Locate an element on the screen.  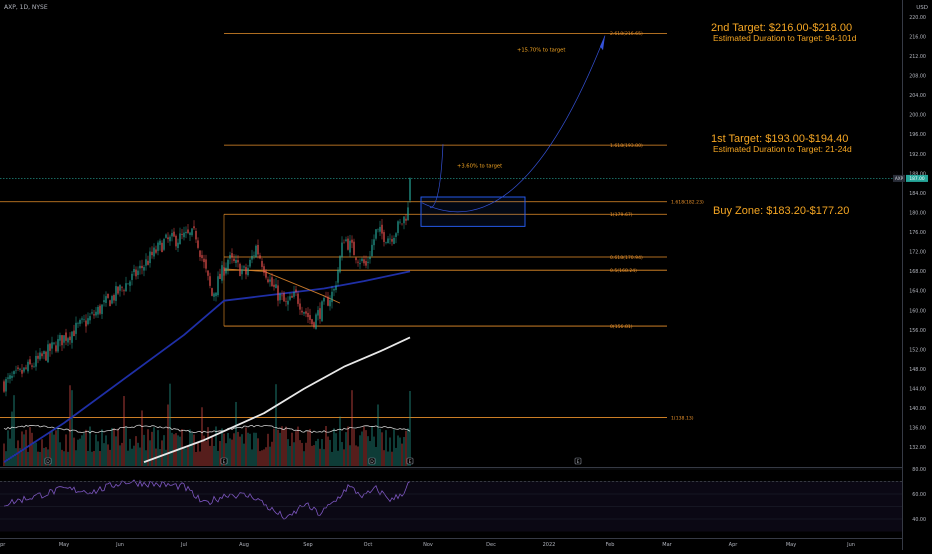
price-tick-label: 192.00 is located at coordinates (917, 155).